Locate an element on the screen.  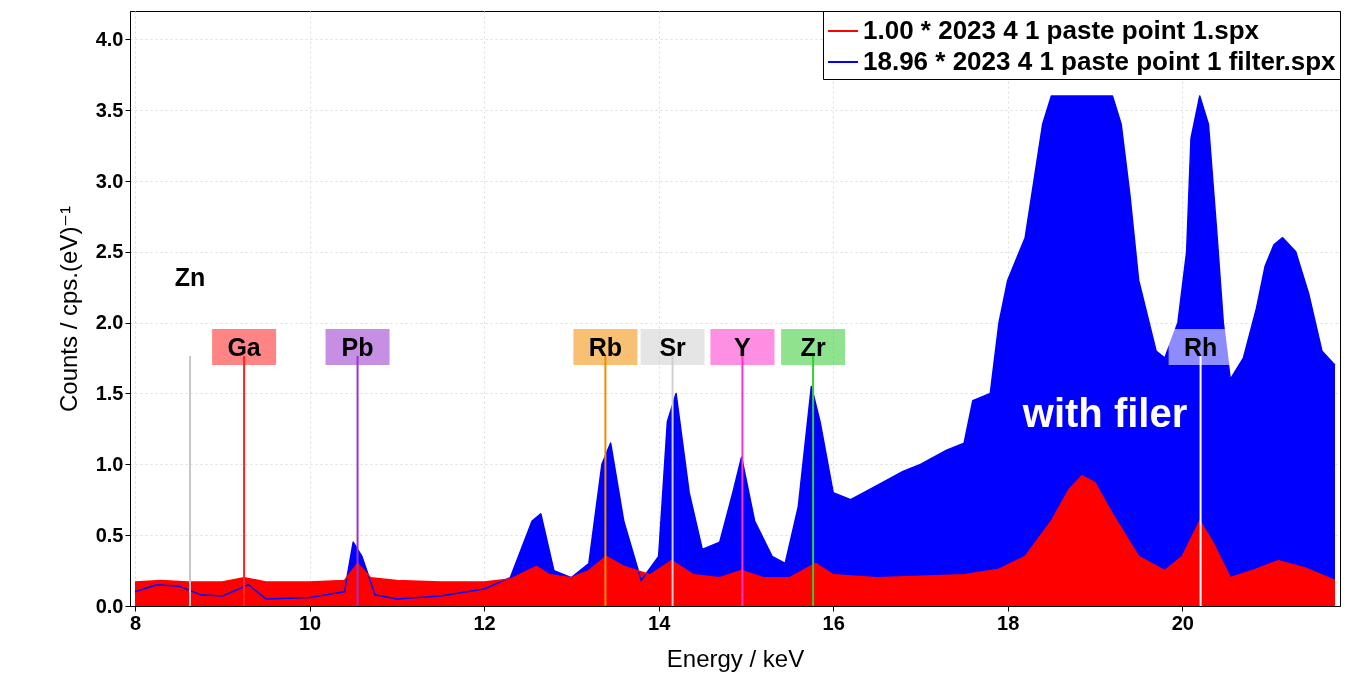
x-tick-label: 10 is located at coordinates (310, 622).